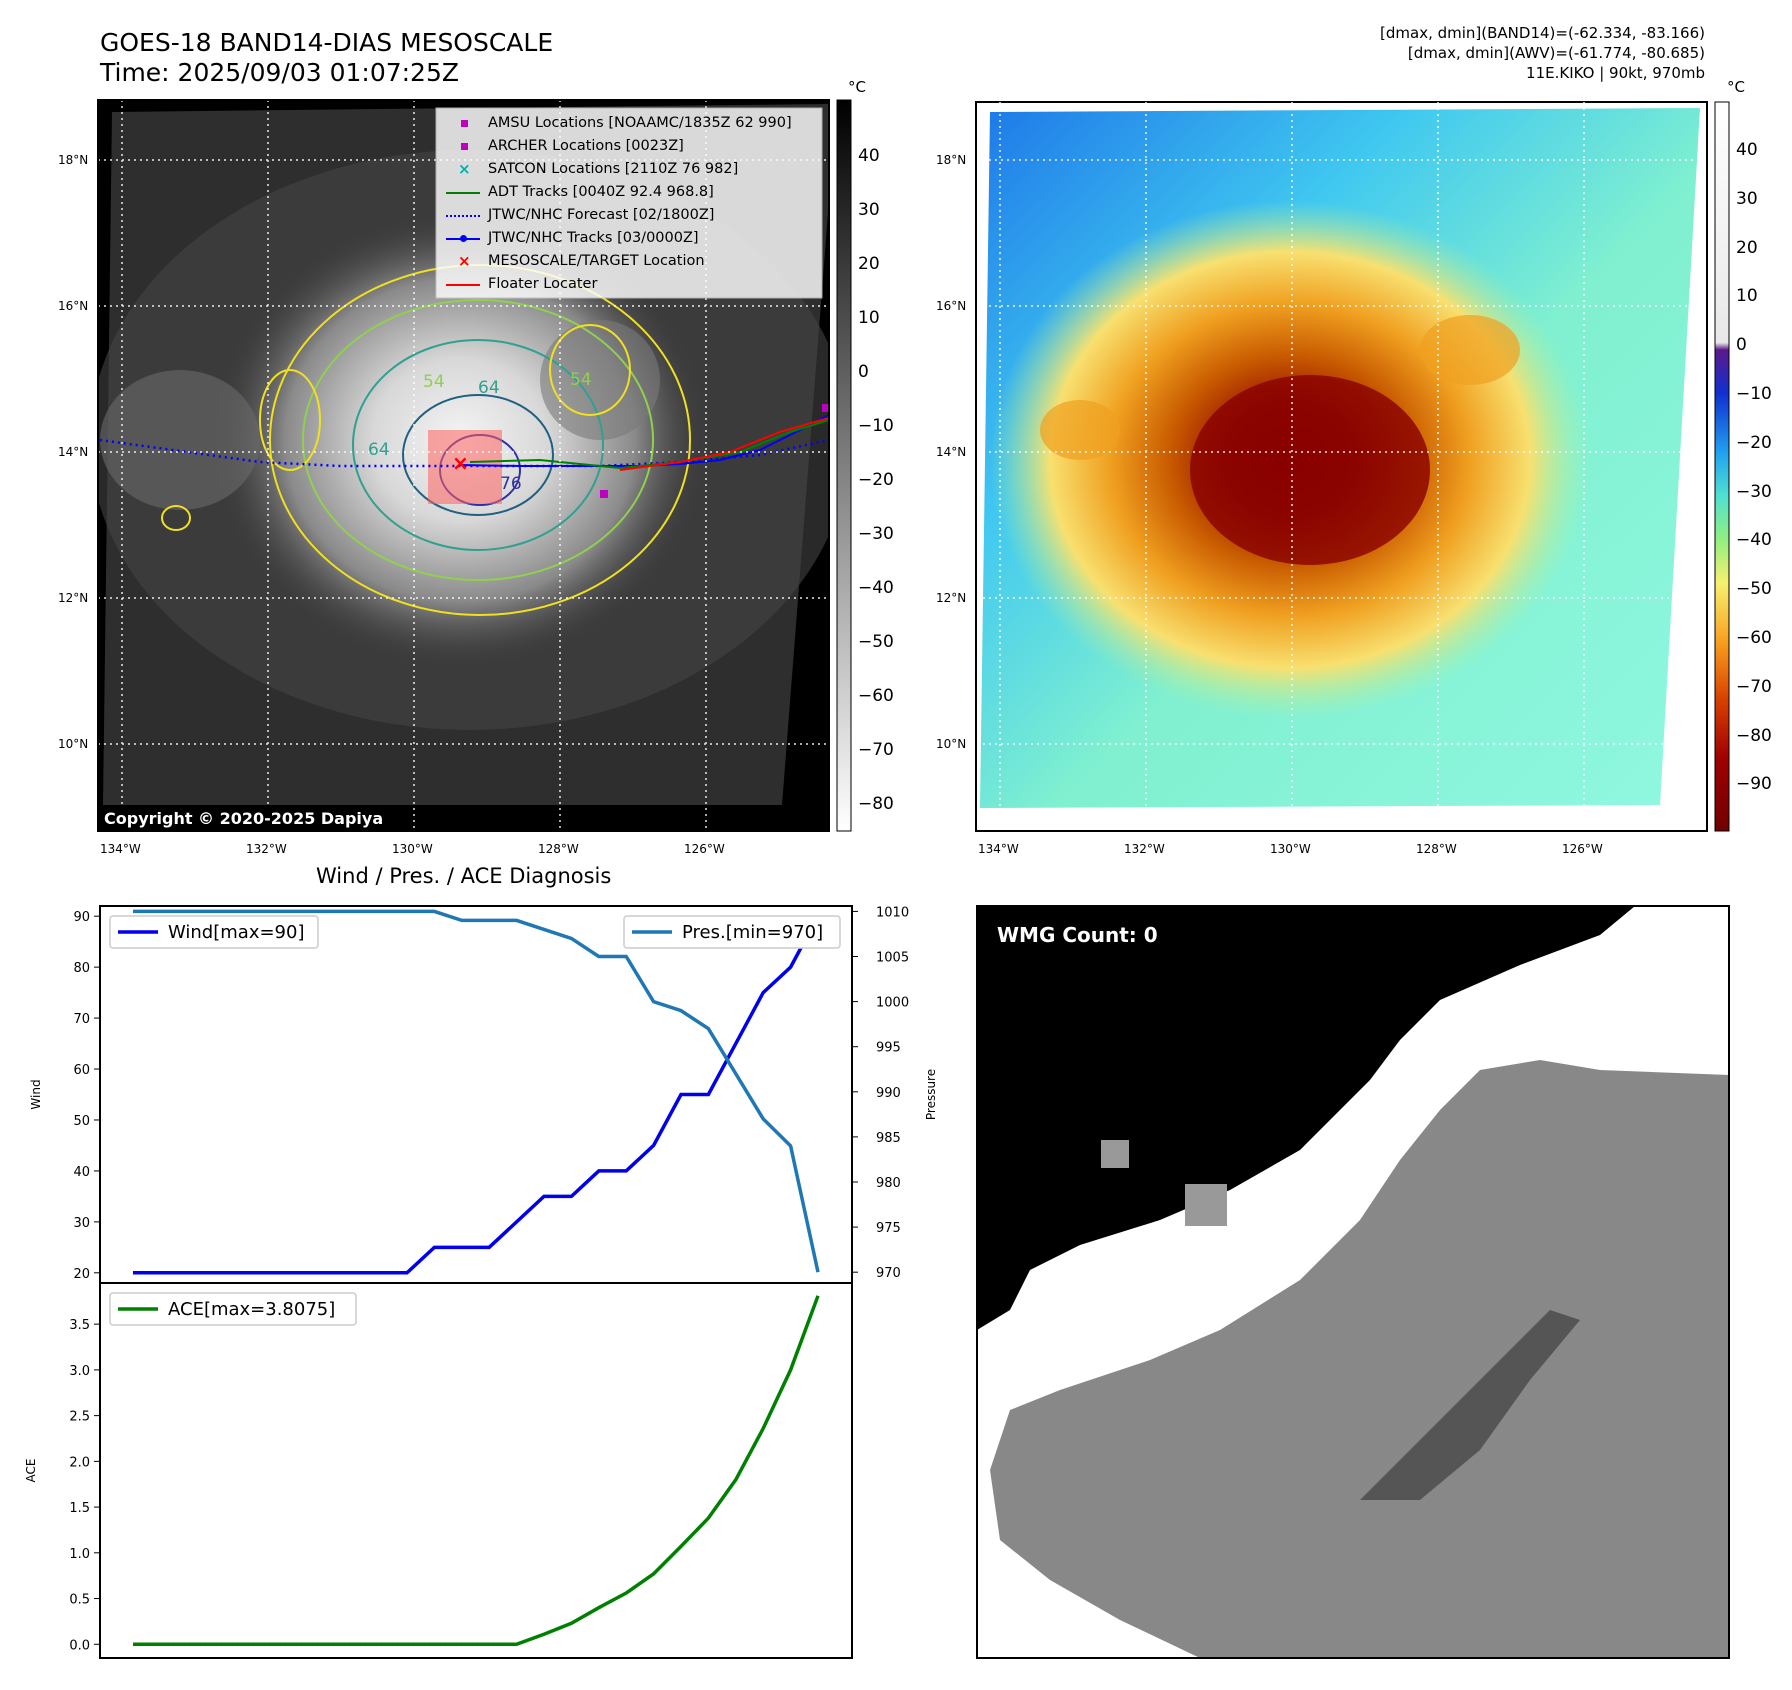 This screenshot has width=1792, height=1690. Describe the element at coordinates (888, 1138) in the screenshot. I see `pressure-tick-label: 985` at that location.